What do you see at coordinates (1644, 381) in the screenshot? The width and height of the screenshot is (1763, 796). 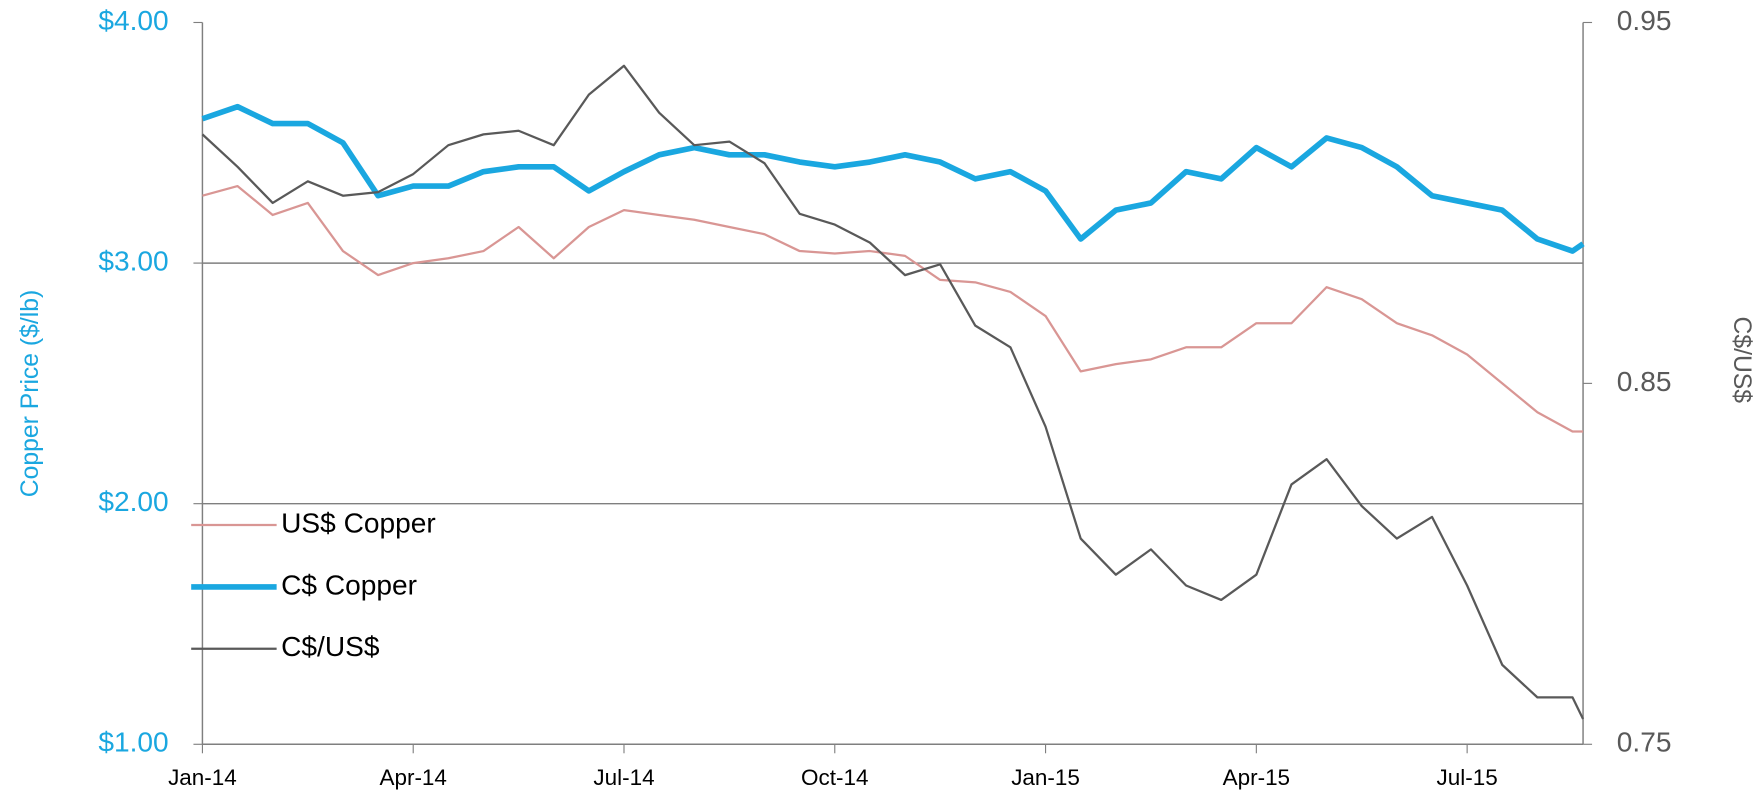 I see `y2-tick-label: 0.85` at bounding box center [1644, 381].